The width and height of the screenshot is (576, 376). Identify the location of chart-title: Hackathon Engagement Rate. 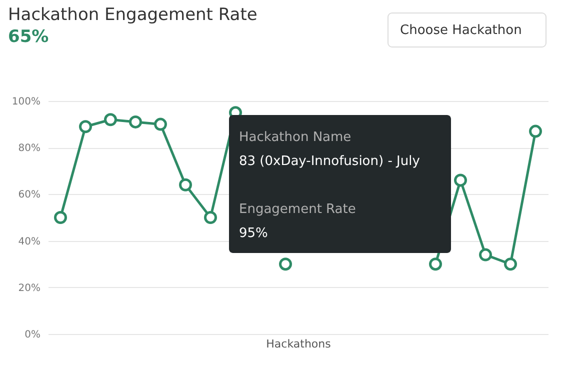
(133, 15).